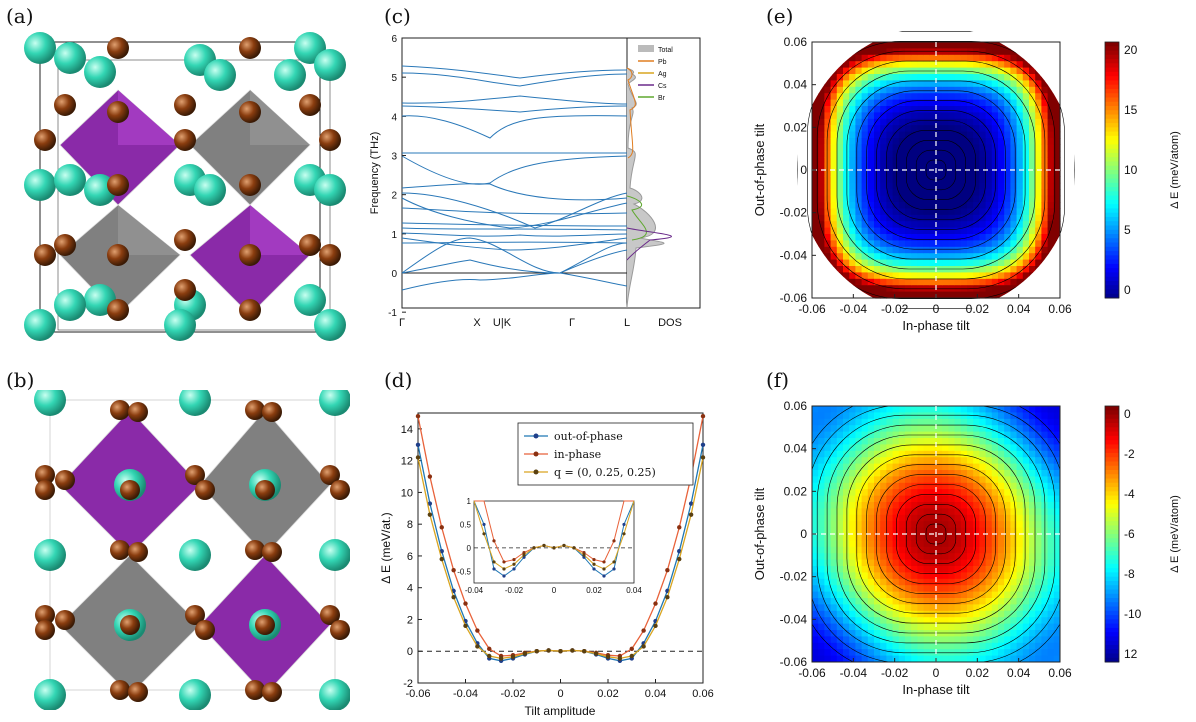  I want to click on map-ytick-label: -0.02, so click(794, 577).